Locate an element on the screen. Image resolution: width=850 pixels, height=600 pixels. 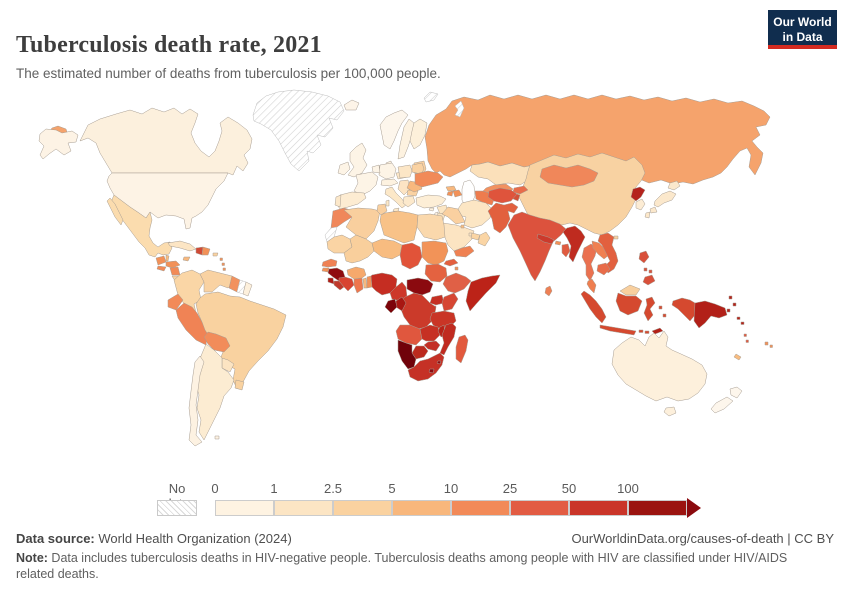
ecuador-region is located at coordinates (175, 302).